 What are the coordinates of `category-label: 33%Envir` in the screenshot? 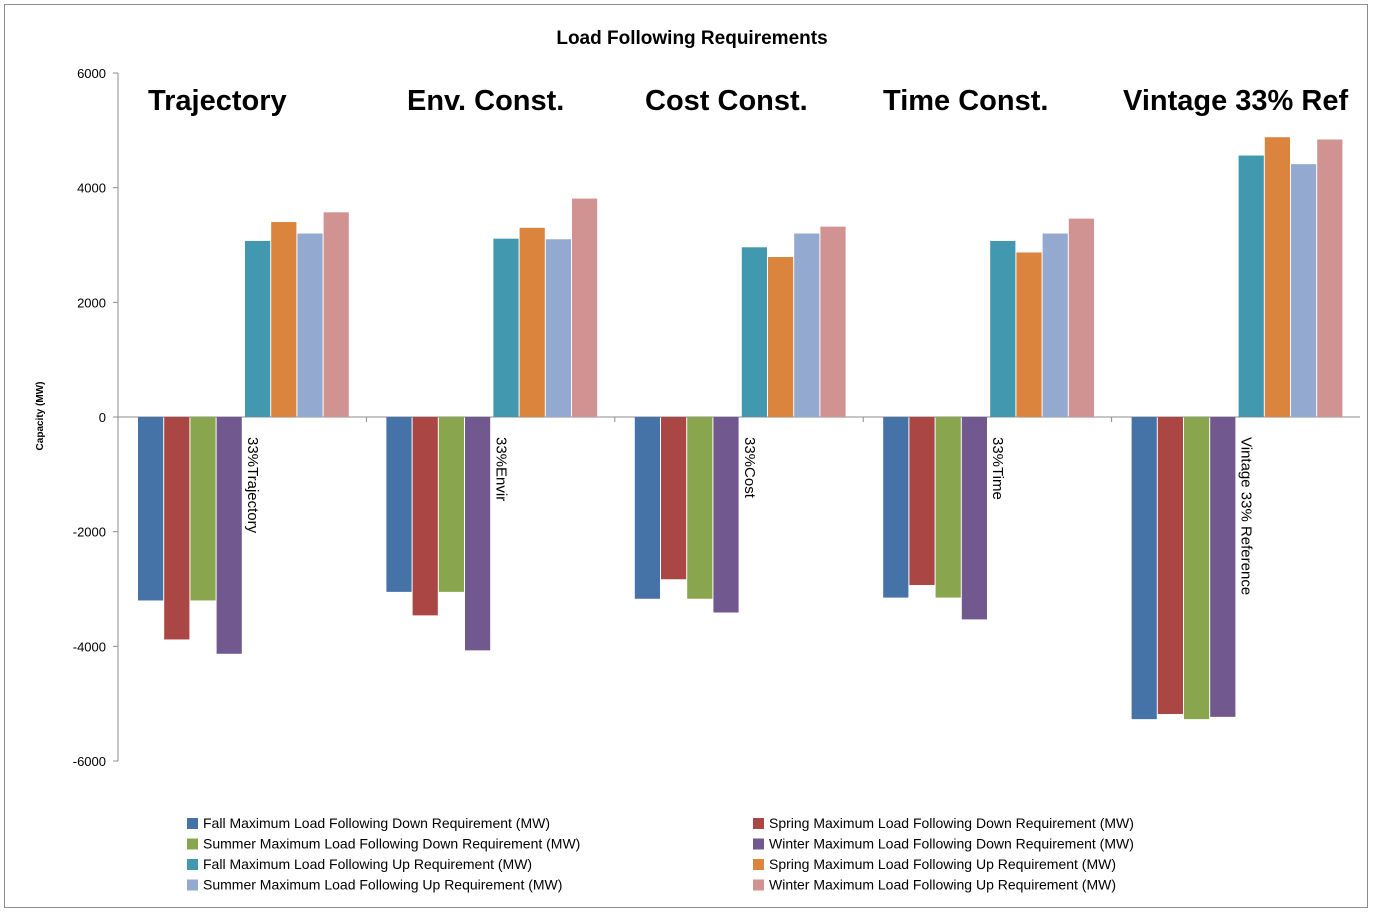 It's located at (500, 469).